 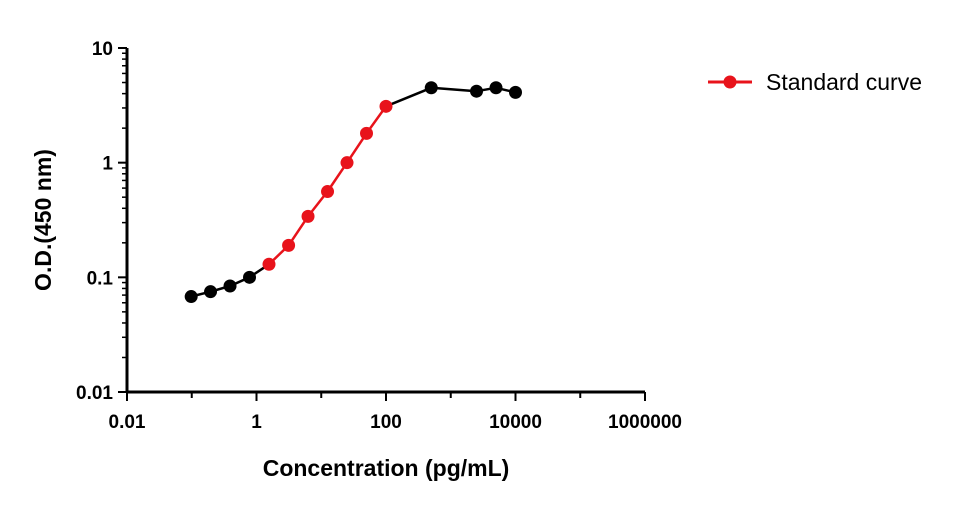 I want to click on y-tick-label: 0.1, so click(x=100, y=278).